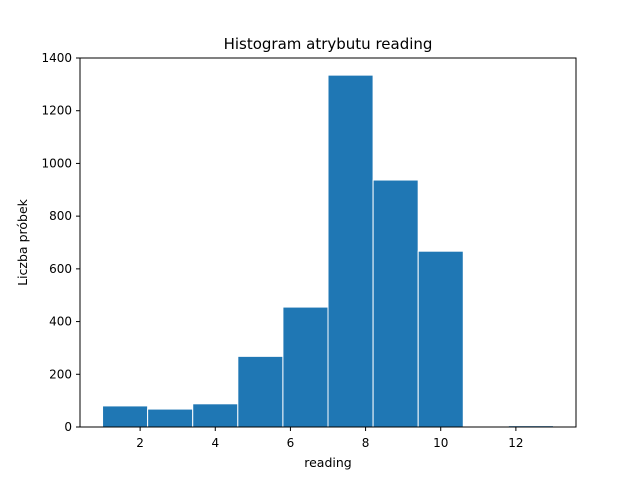 The width and height of the screenshot is (640, 480). What do you see at coordinates (328, 44) in the screenshot?
I see `chart-title: Histogram atrybutu reading` at bounding box center [328, 44].